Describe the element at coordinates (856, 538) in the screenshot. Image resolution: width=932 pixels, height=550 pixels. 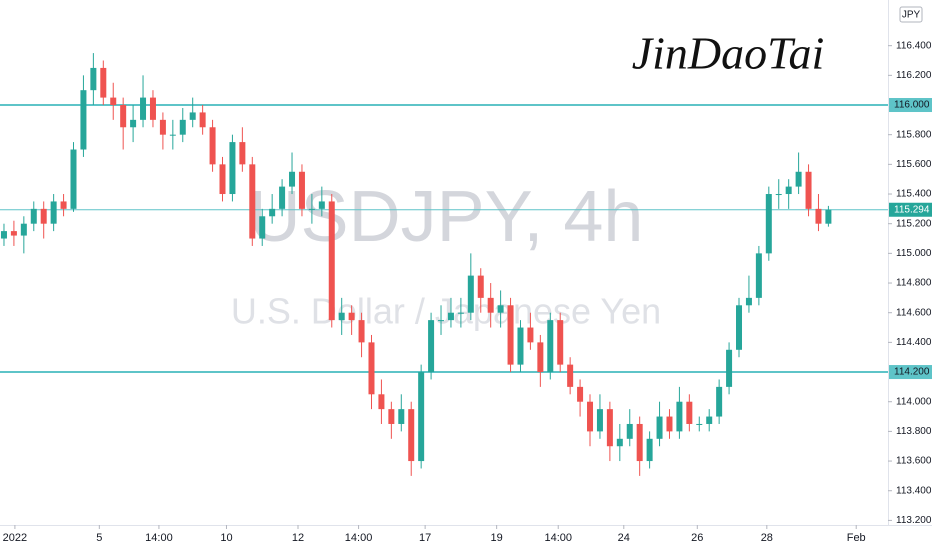
I see `x-tick-label: Feb` at that location.